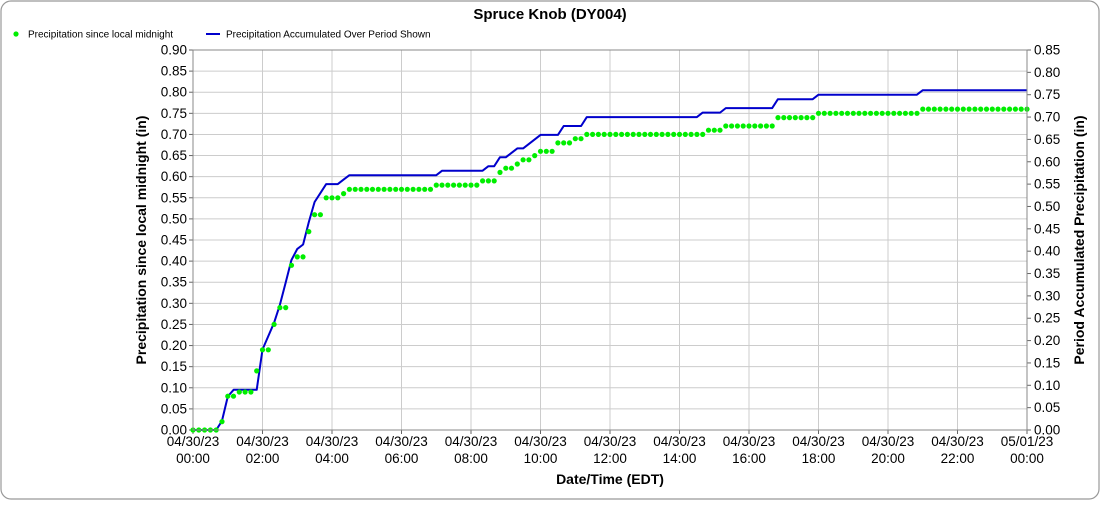 This screenshot has width=1100, height=505. What do you see at coordinates (1047, 228) in the screenshot?
I see `y-right-tick-label: 0.45` at bounding box center [1047, 228].